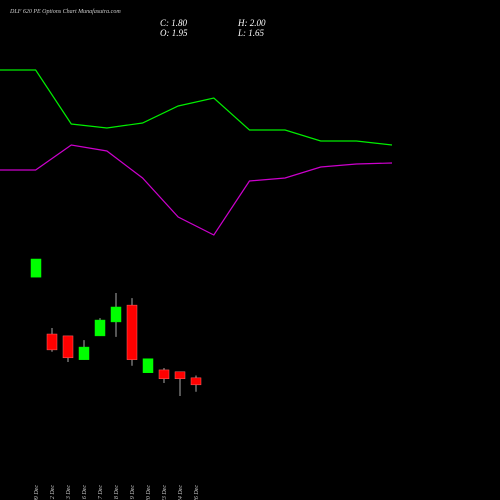 Image resolution: width=500 pixels, height=500 pixels. Describe the element at coordinates (101, 492) in the screenshot. I see `x-tick-label: 17 Dec` at that location.